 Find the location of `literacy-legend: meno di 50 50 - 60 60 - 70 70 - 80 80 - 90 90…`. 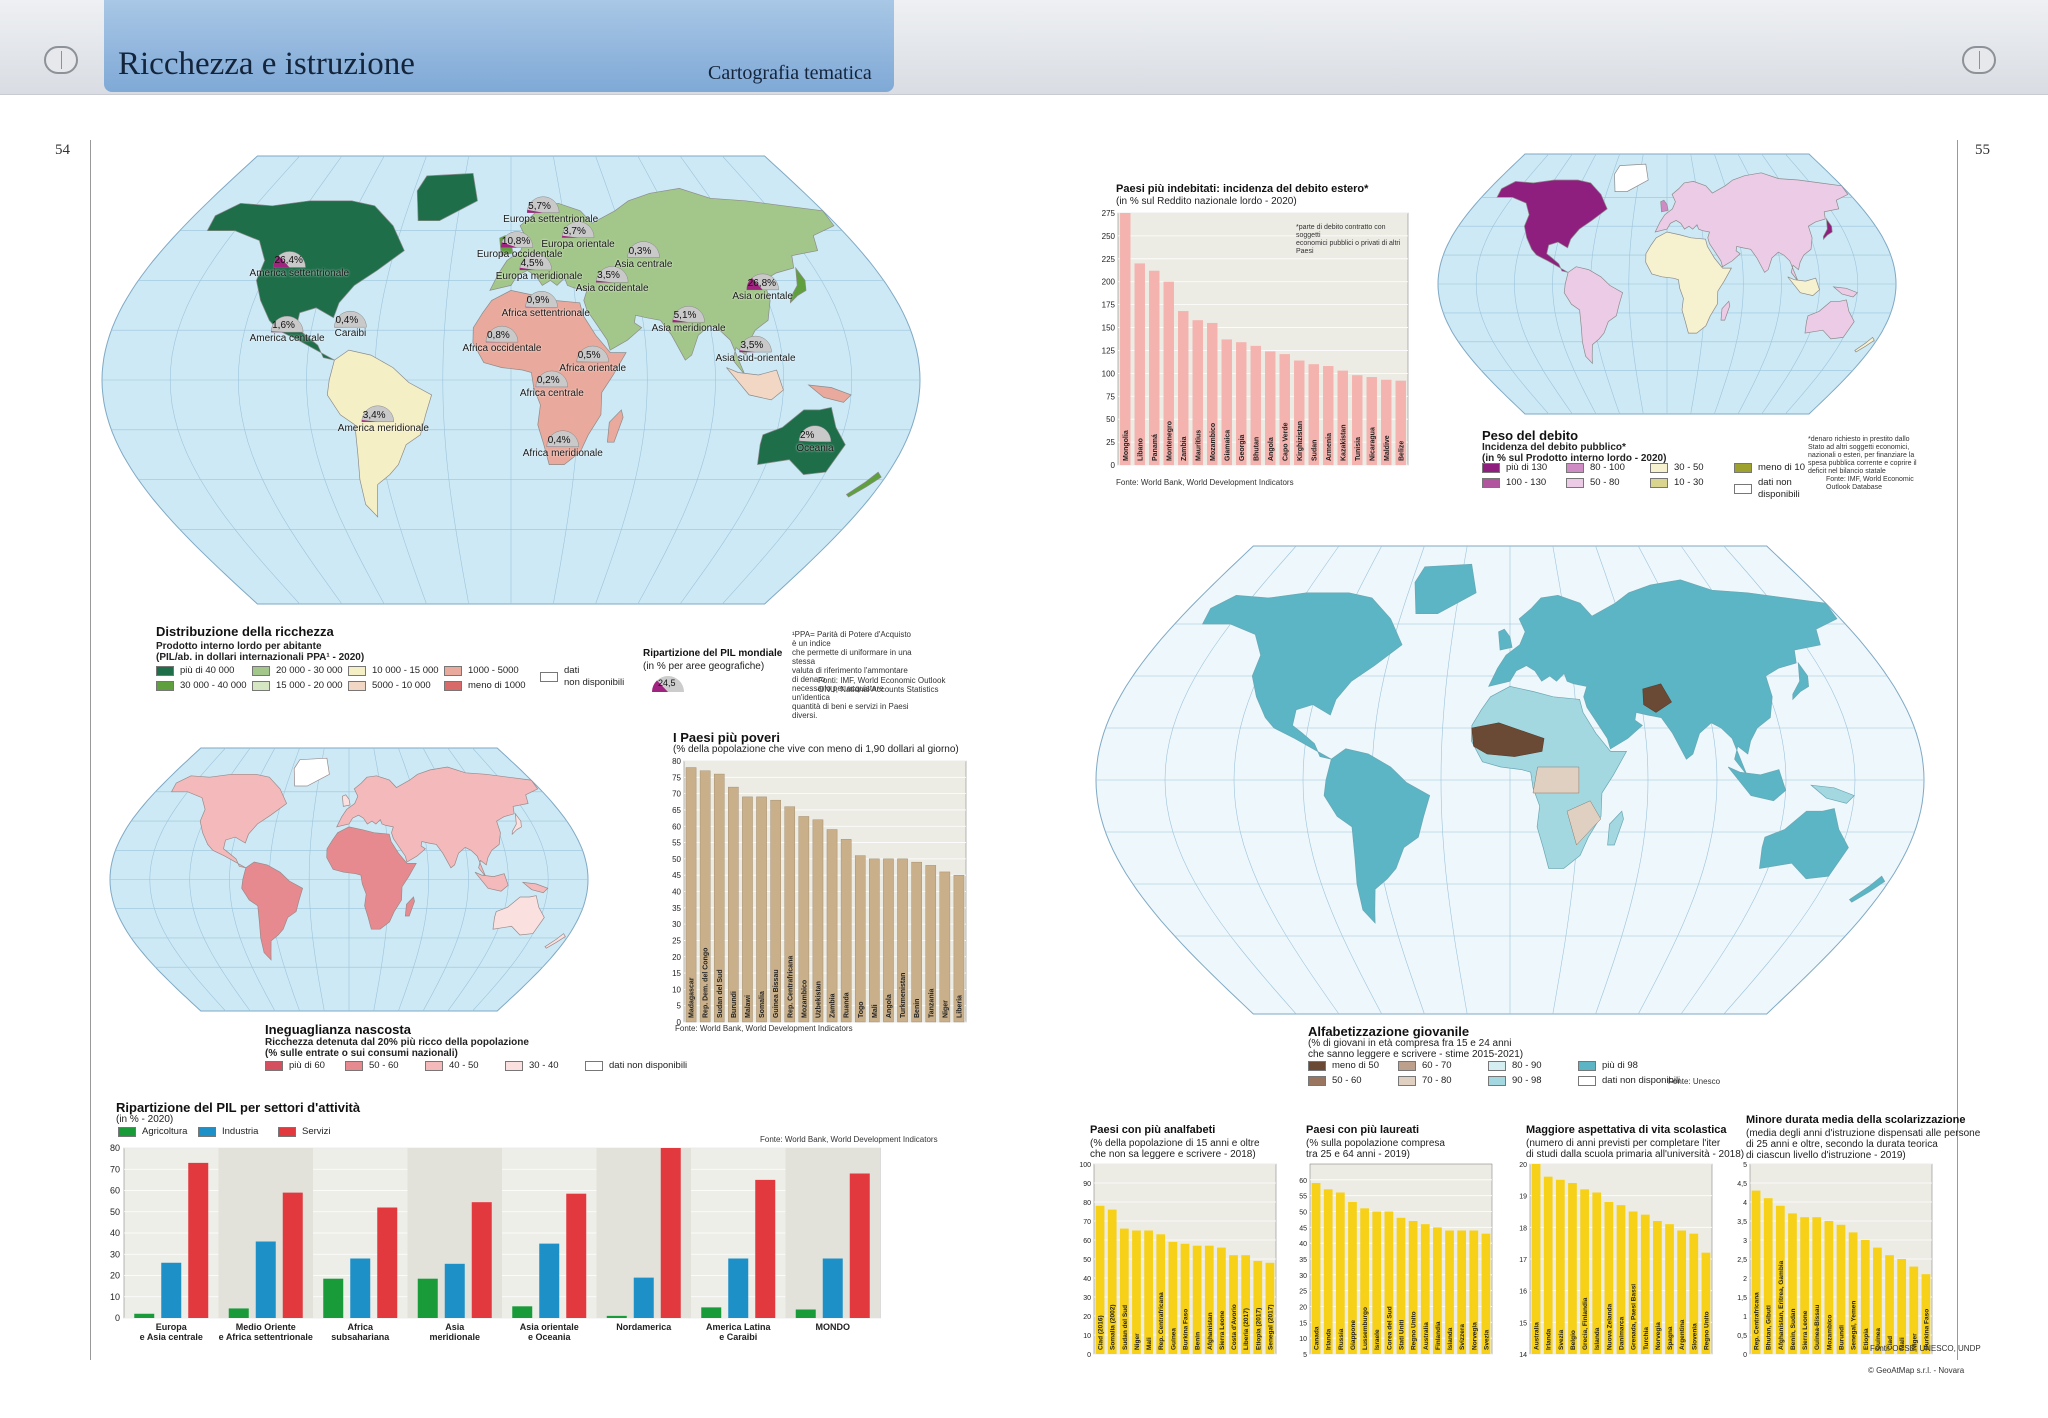

literacy-legend: meno di 50 50 - 60 60 - 70 70 - 80 80 - 90 90… is located at coordinates (1518, 1075).